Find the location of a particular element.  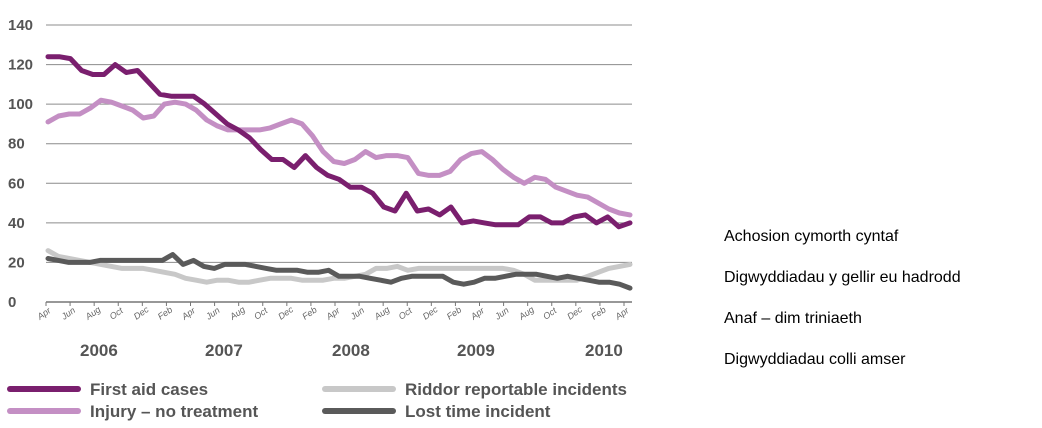

y-tick-label: 140 is located at coordinates (20, 25).